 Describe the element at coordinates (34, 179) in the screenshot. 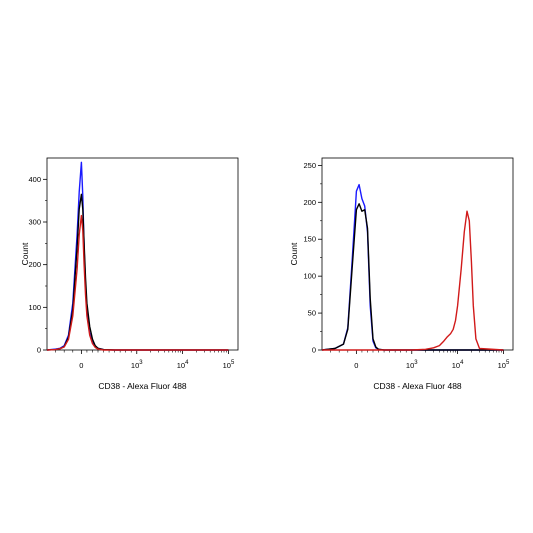

I see `y-tick-label: 400` at that location.